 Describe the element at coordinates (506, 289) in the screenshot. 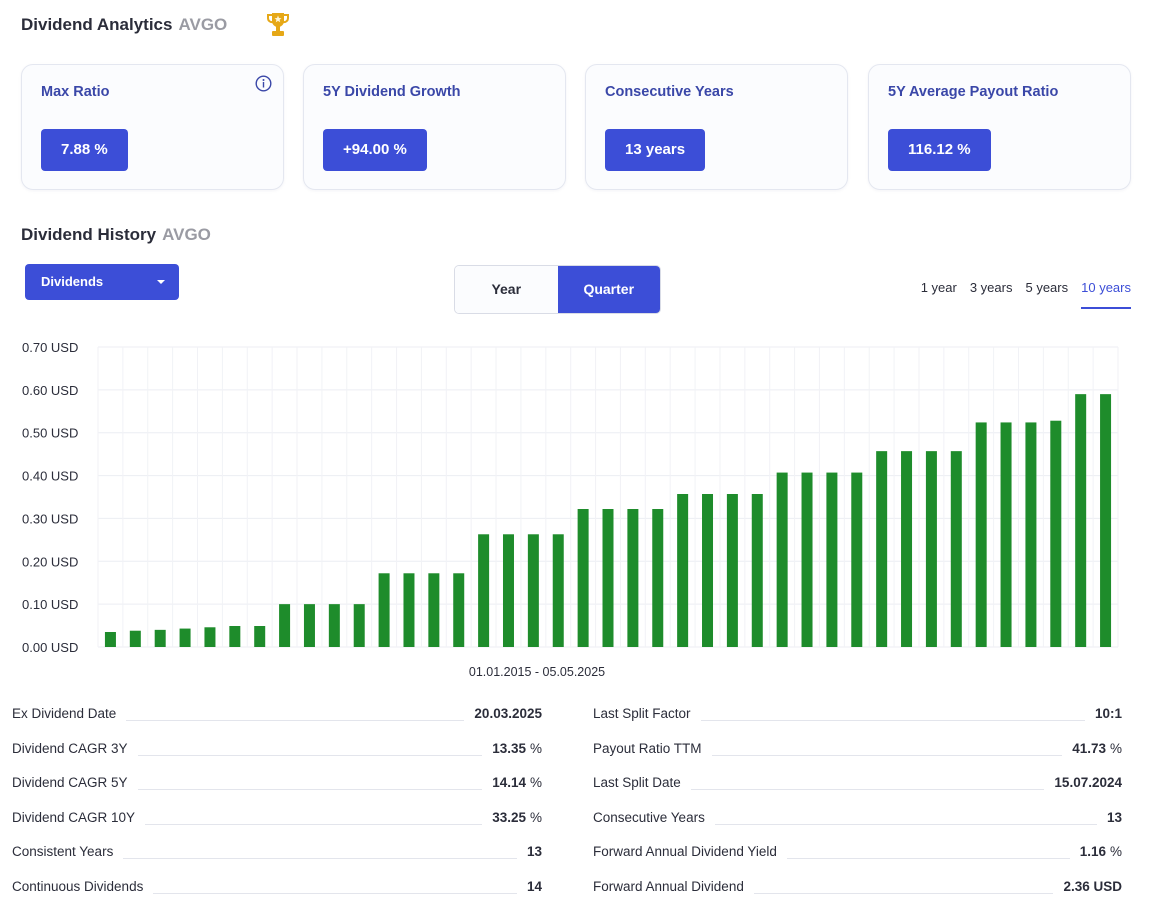

I see `toggle-year-button: Year` at that location.